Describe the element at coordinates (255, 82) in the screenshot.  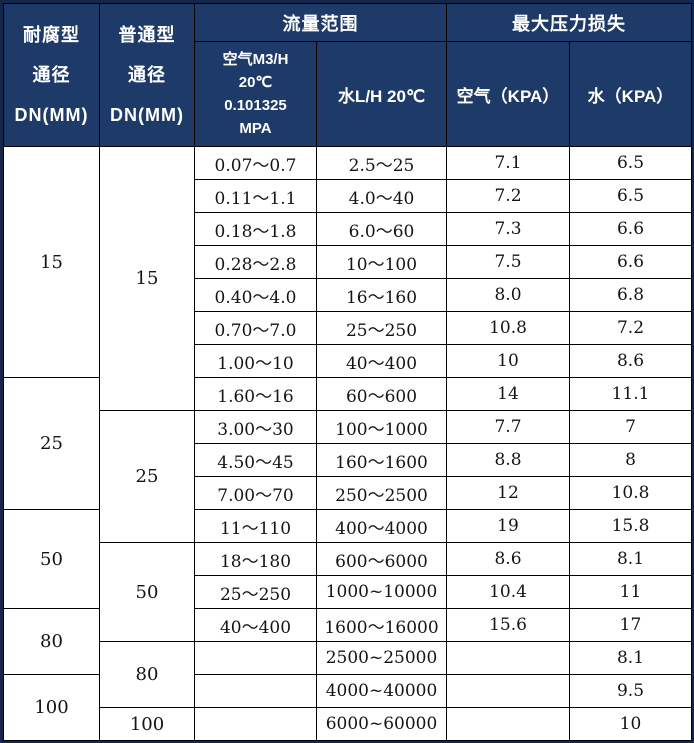
I see `header-air-flow-line2: 20℃` at that location.